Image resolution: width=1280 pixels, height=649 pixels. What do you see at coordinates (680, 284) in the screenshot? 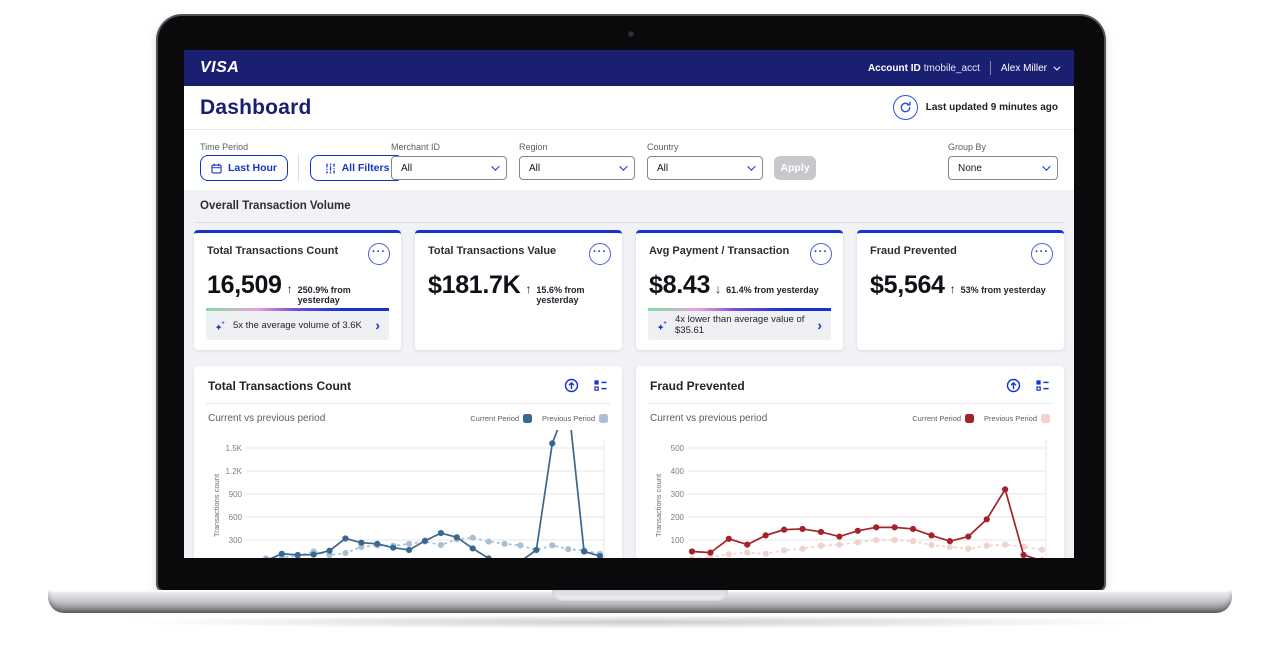
I see `kpi-value: $8.43` at bounding box center [680, 284].